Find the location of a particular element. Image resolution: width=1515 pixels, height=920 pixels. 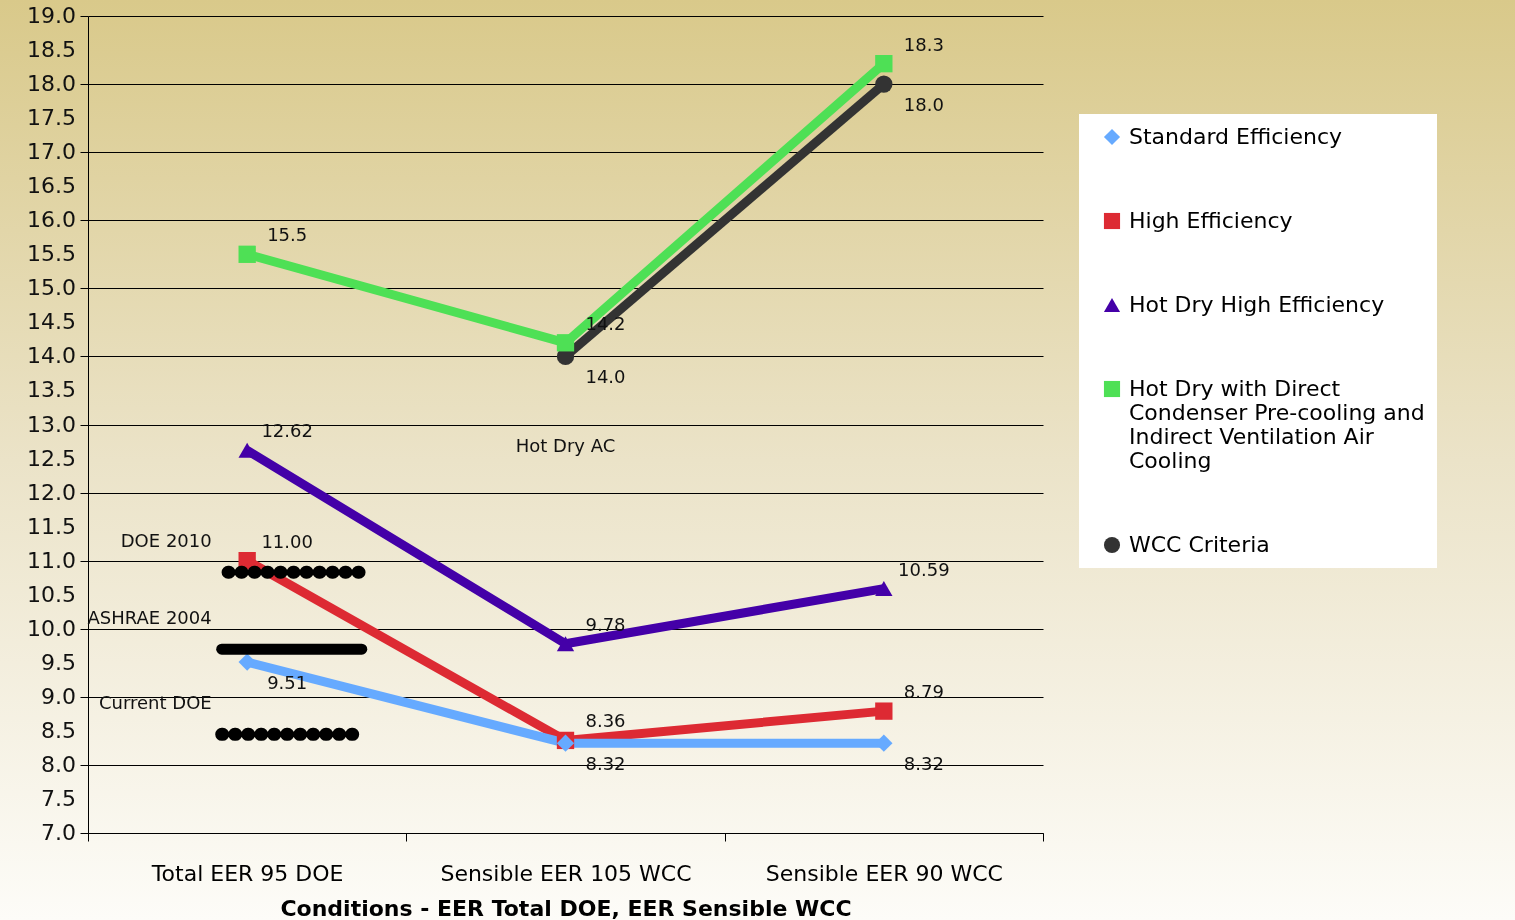

y-tick-label: 14.0 is located at coordinates (51, 356).